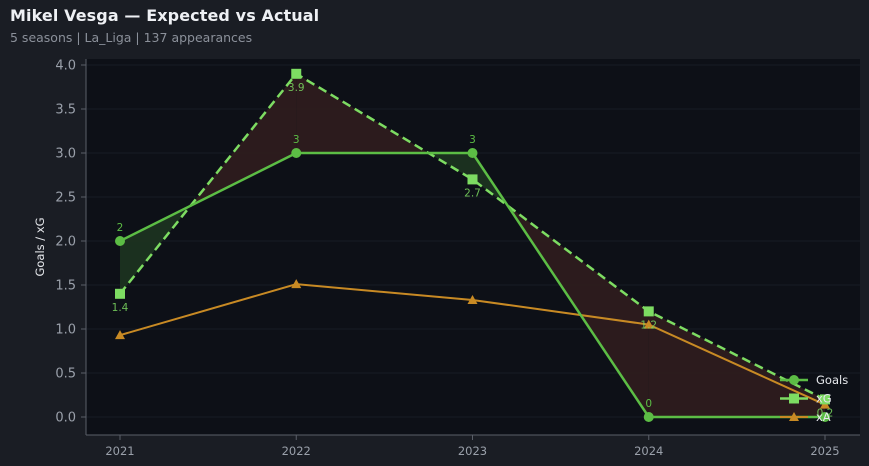 This screenshot has height=466, width=869. Describe the element at coordinates (65, 198) in the screenshot. I see `y-tick-label: 2.5` at that location.